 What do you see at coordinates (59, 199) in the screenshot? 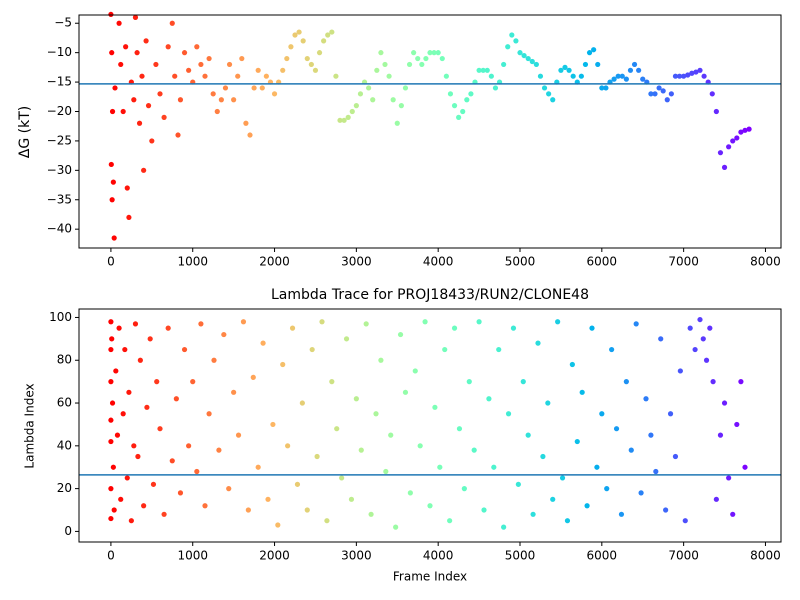
I see `y-tick-label: −35` at bounding box center [59, 199].